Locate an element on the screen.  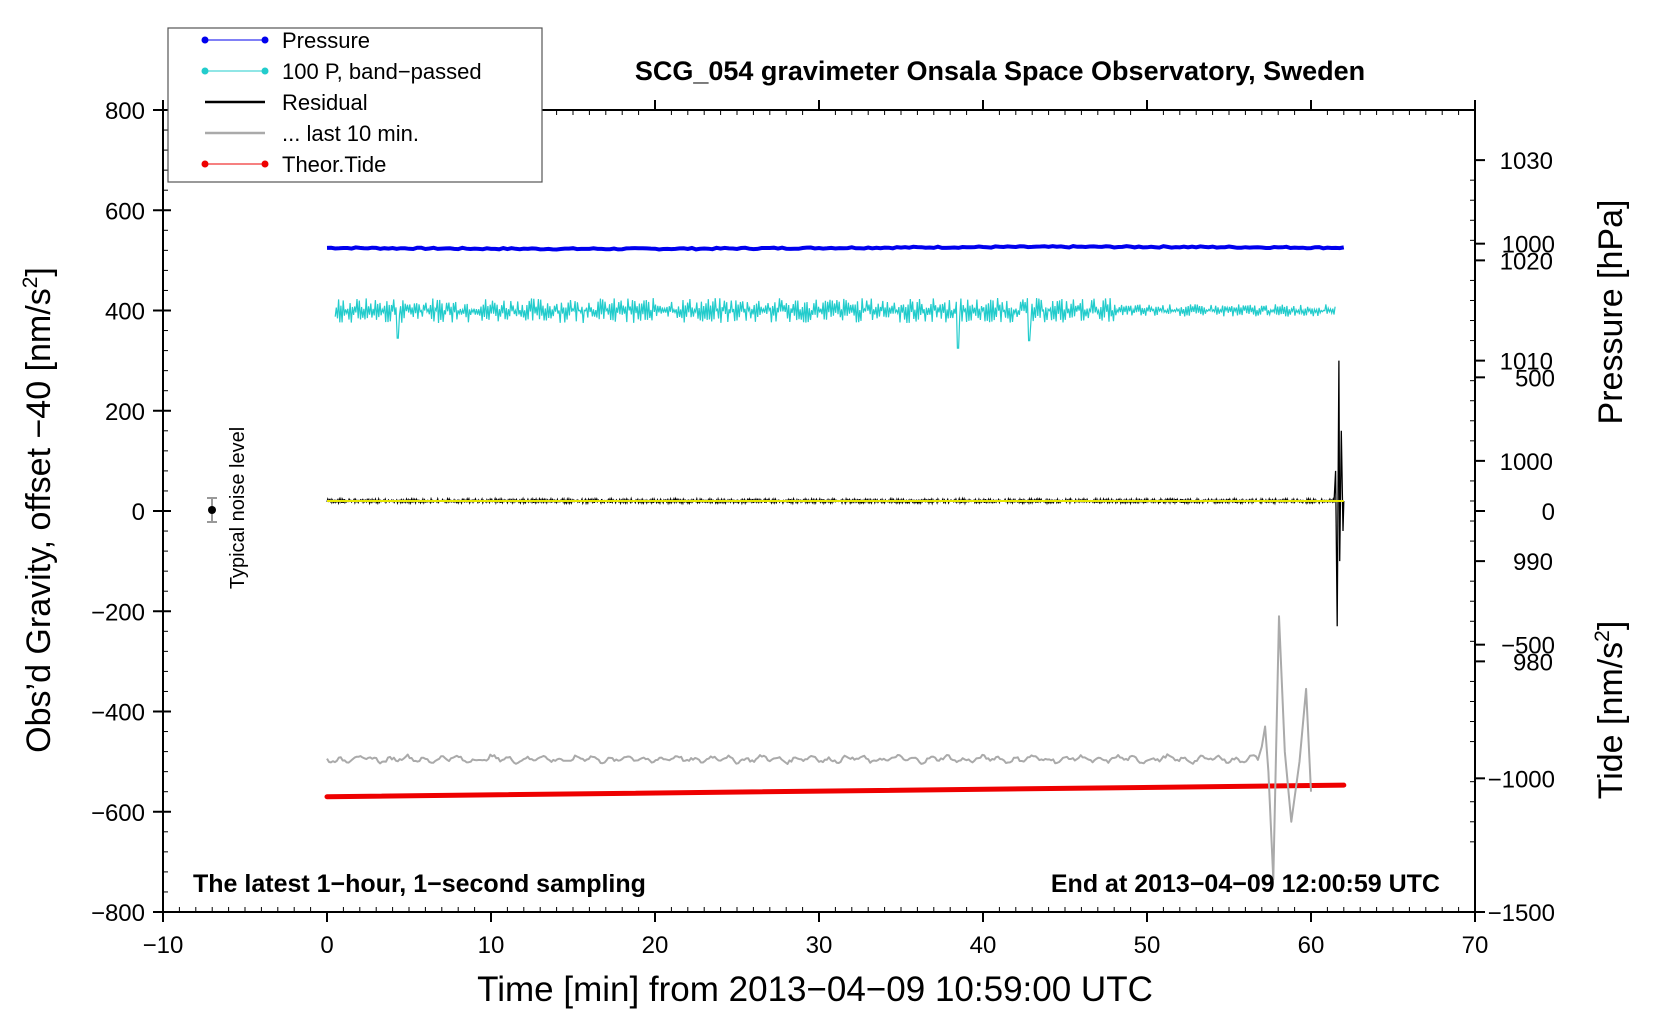
pressure-tick-label: 1000 is located at coordinates (1526, 462).